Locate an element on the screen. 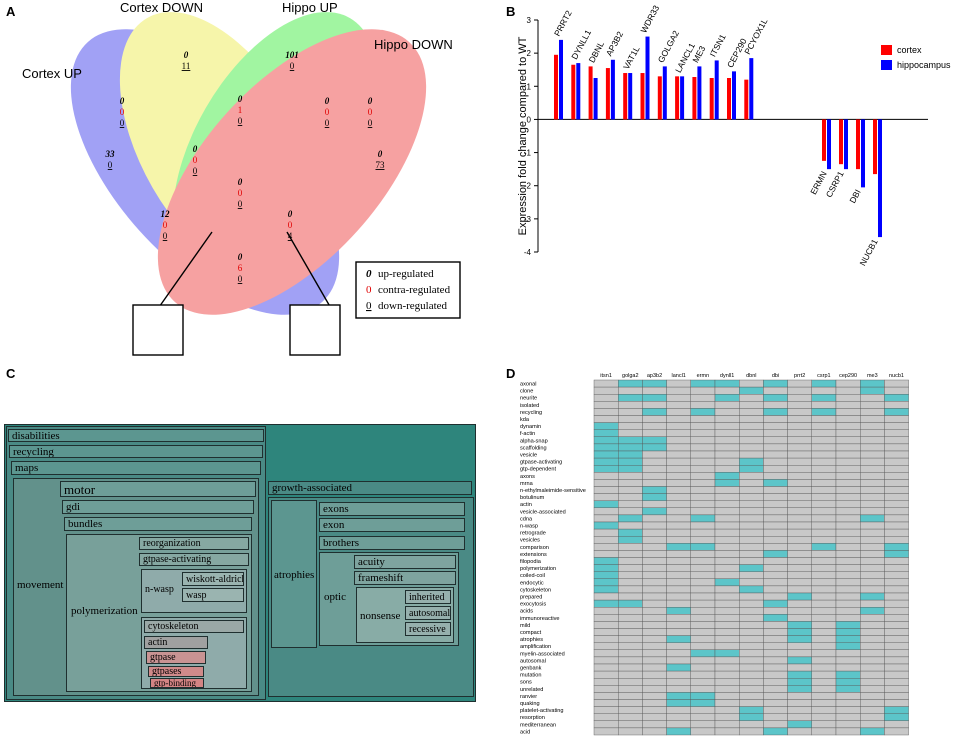  heatmap-row-label: axons is located at coordinates (527, 477).